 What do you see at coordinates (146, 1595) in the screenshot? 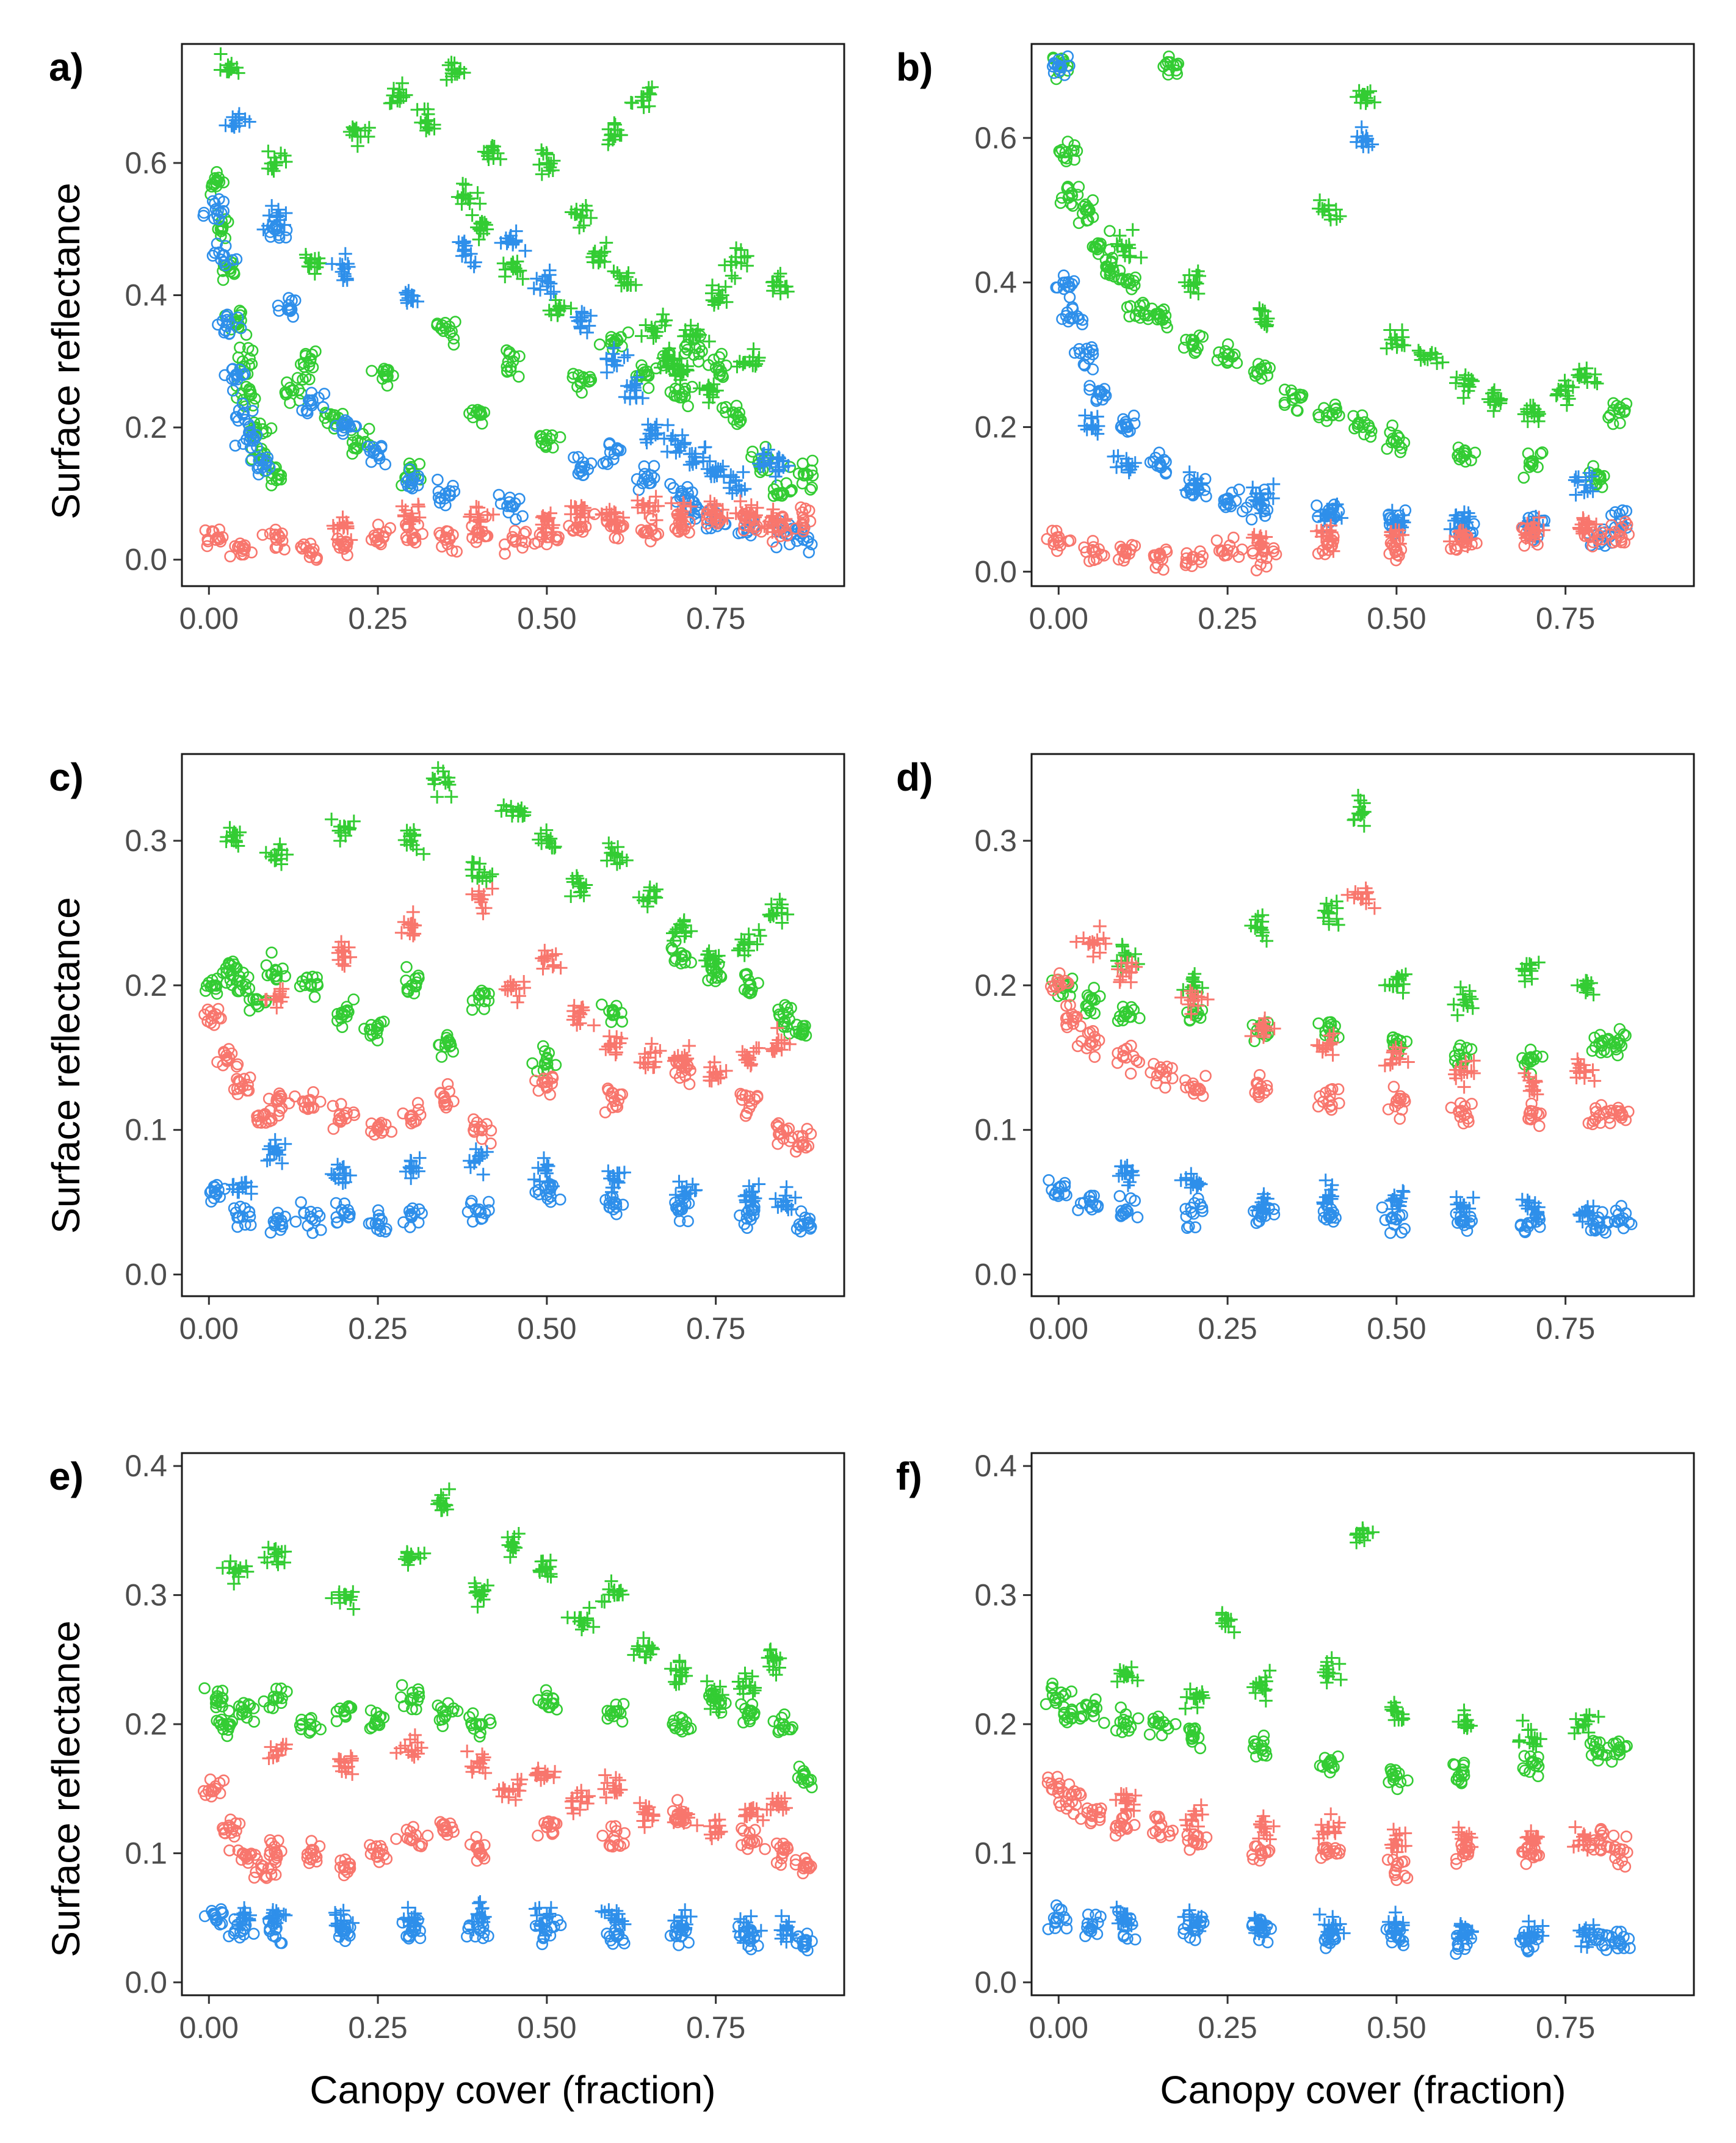
I see `y-tick-label: 0.3` at bounding box center [146, 1595].